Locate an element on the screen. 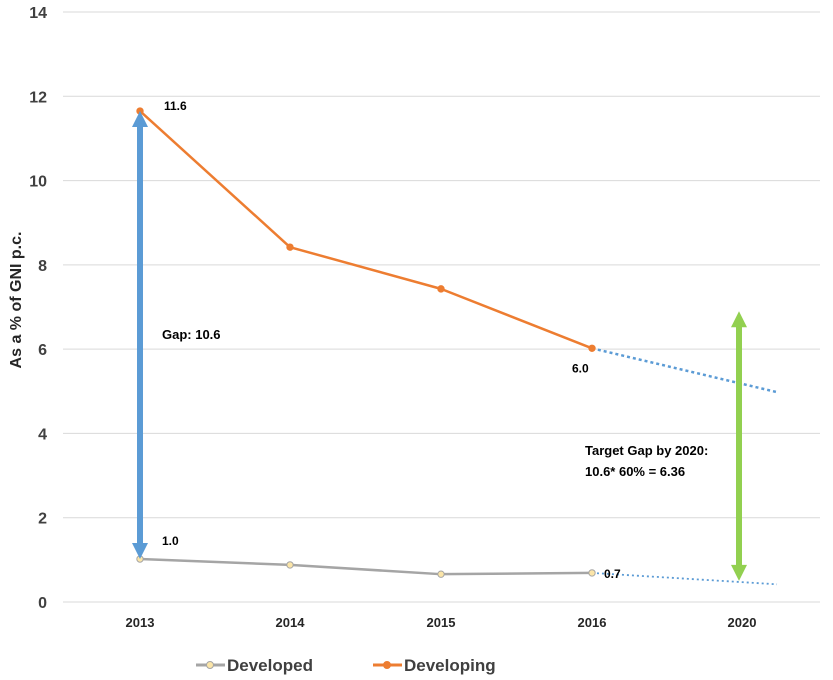  target-arrow-head-down is located at coordinates (739, 572).